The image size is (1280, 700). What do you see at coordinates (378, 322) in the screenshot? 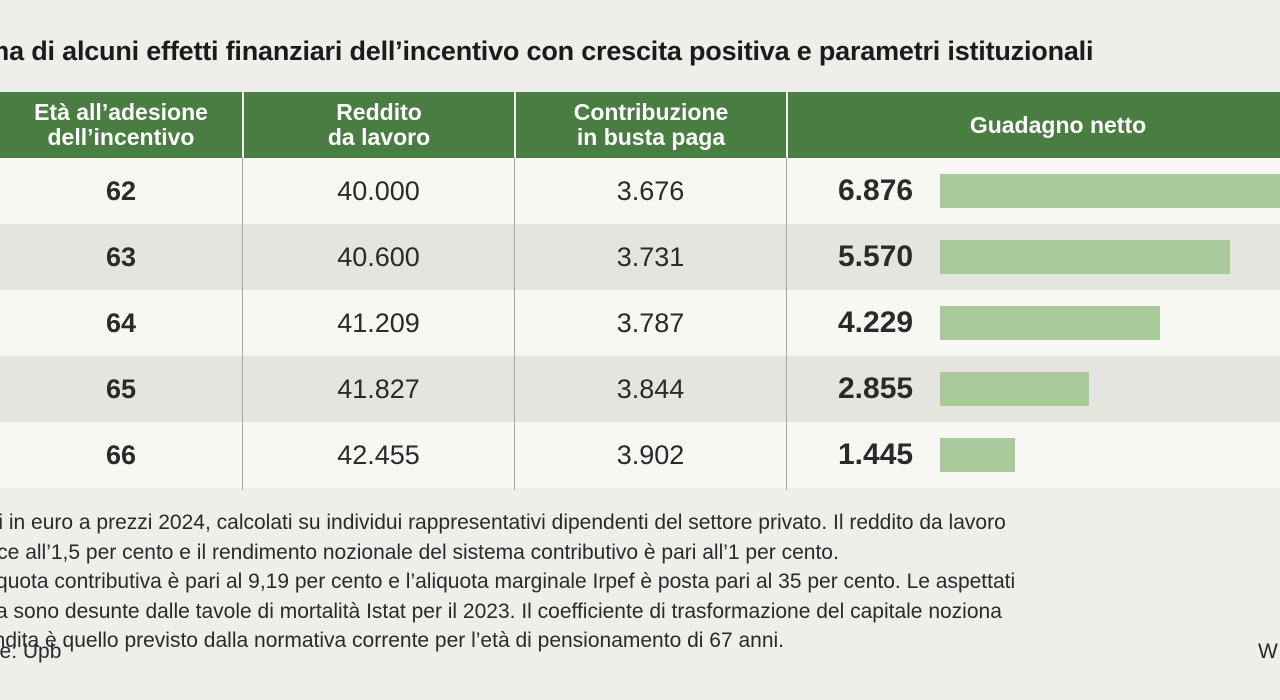
I see `income-cell: 41.209` at bounding box center [378, 322].